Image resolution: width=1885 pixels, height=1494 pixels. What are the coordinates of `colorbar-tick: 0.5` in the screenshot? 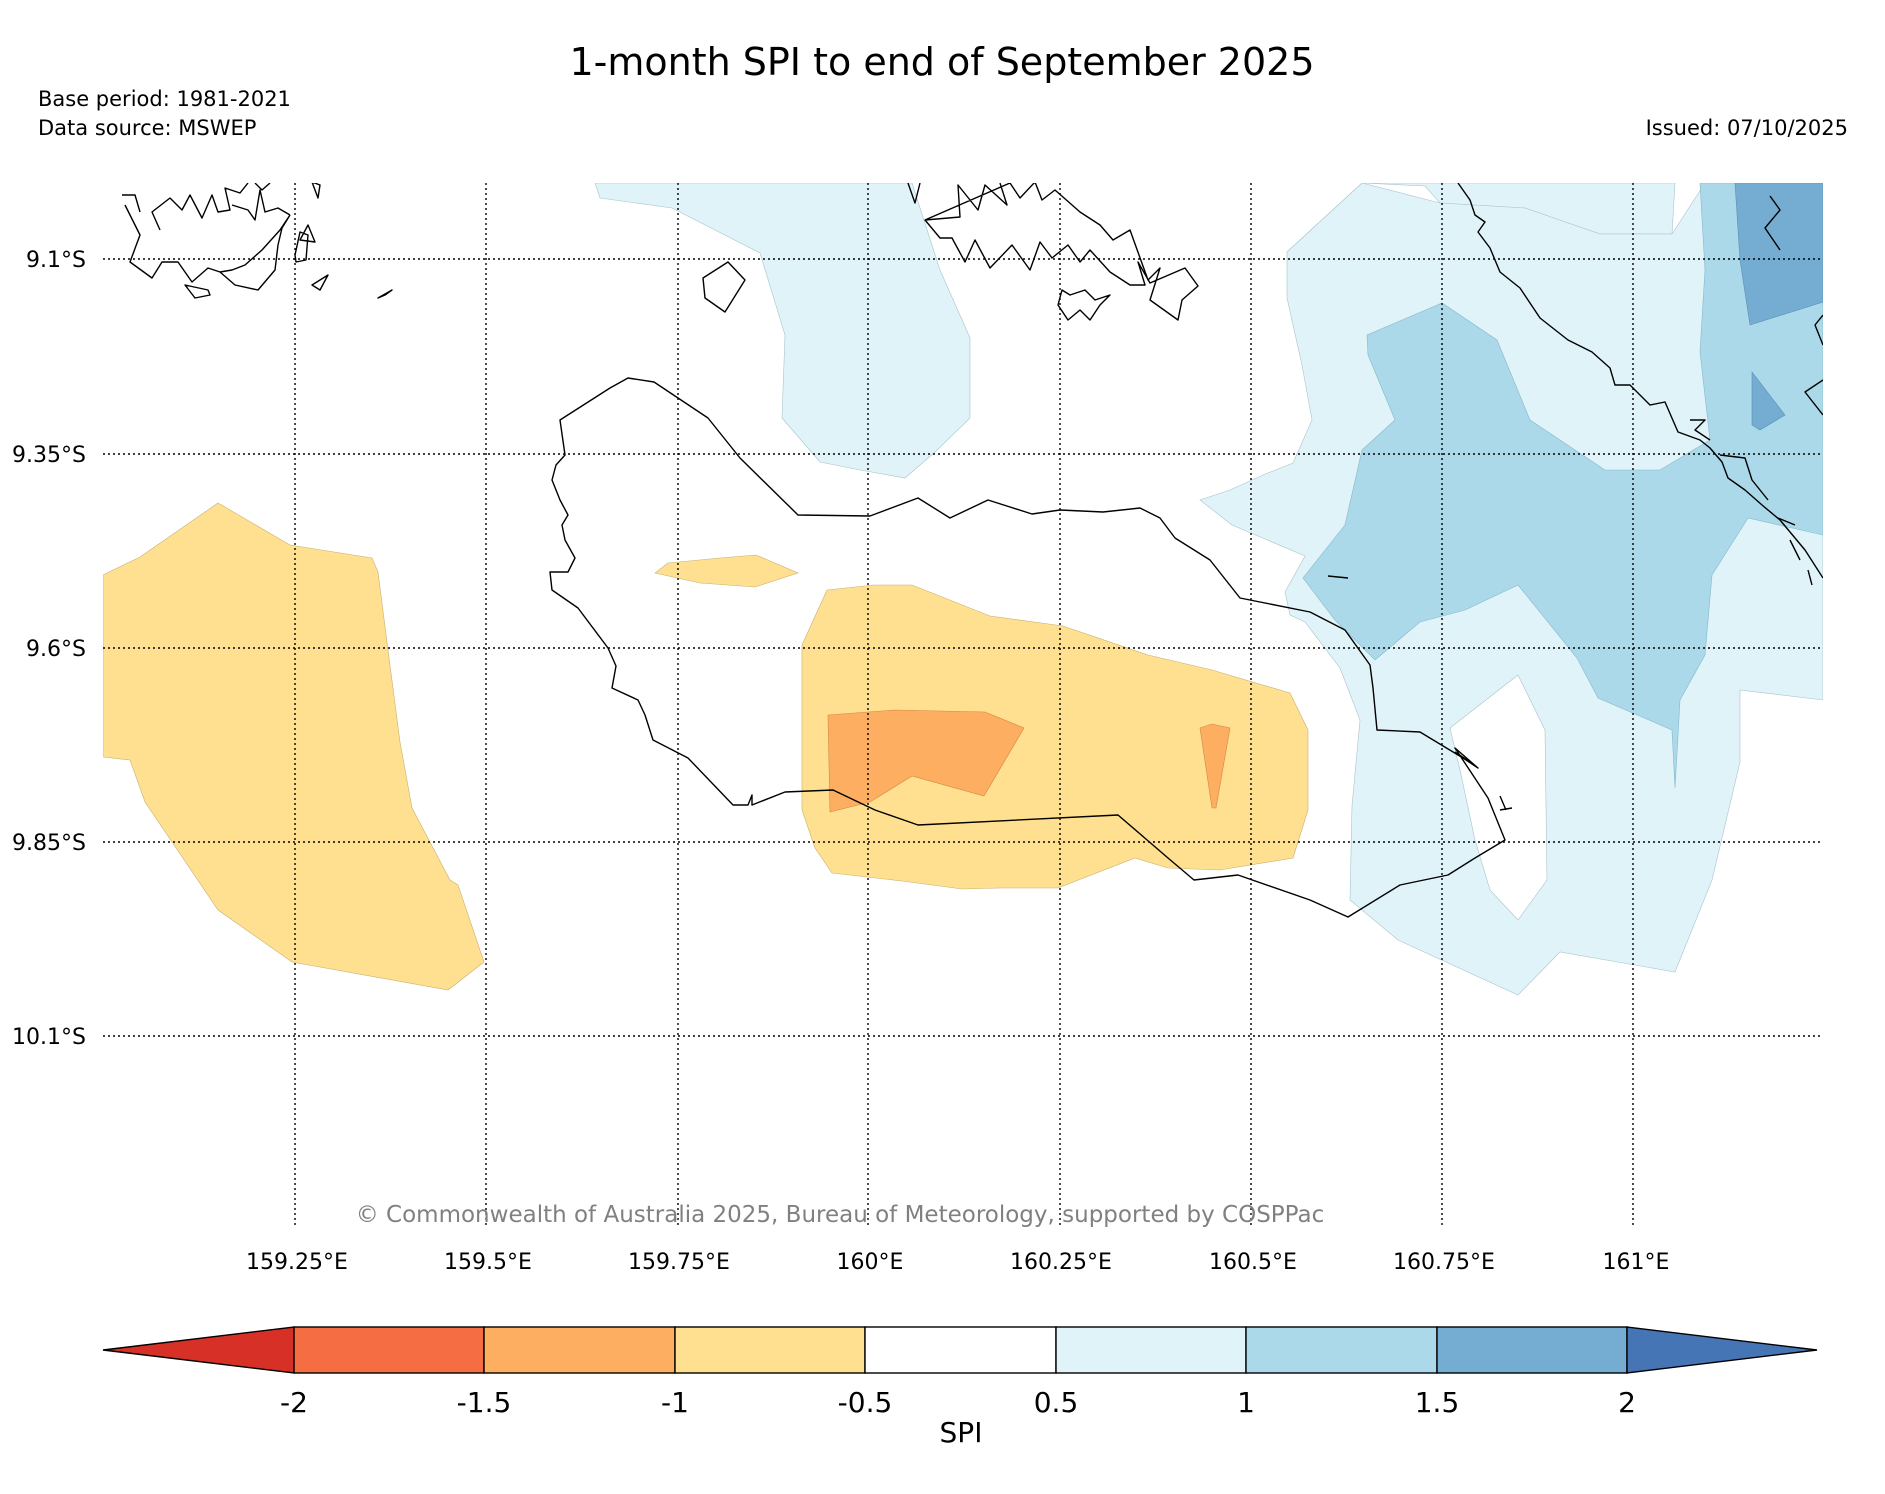 It's located at (1056, 1402).